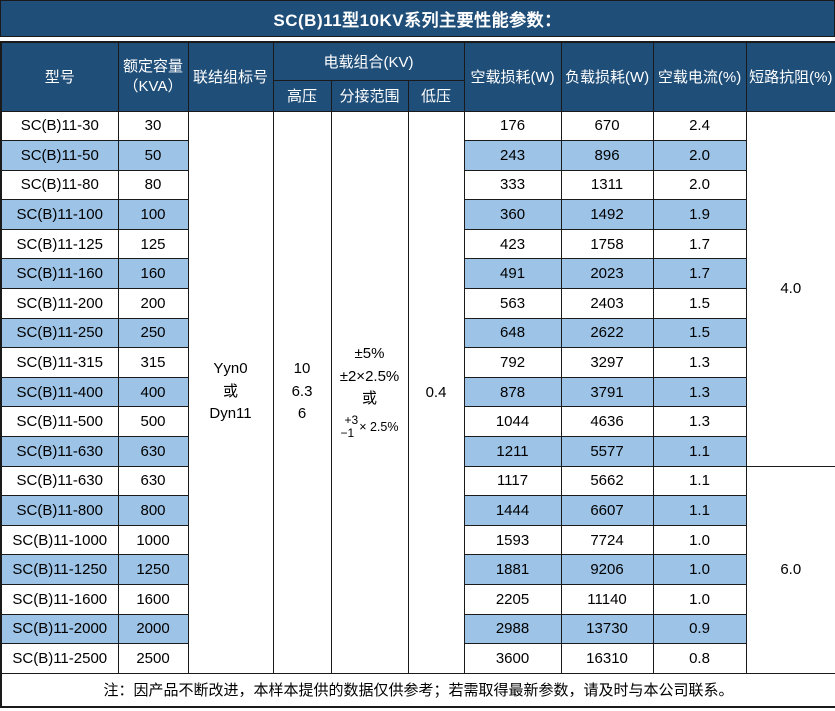 The image size is (835, 711). What do you see at coordinates (59, 422) in the screenshot?
I see `model-cell: SC(B)11-500` at bounding box center [59, 422].